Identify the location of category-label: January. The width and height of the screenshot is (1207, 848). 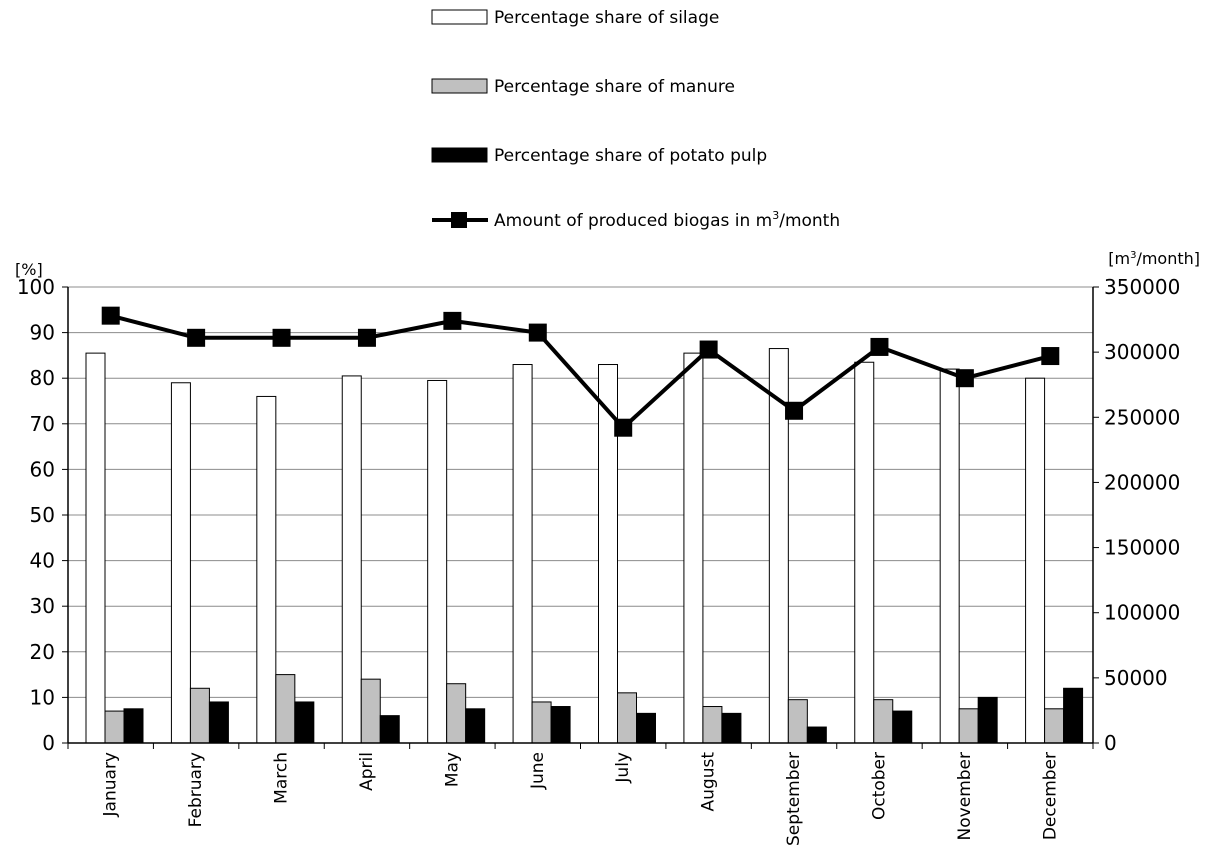
(111, 784).